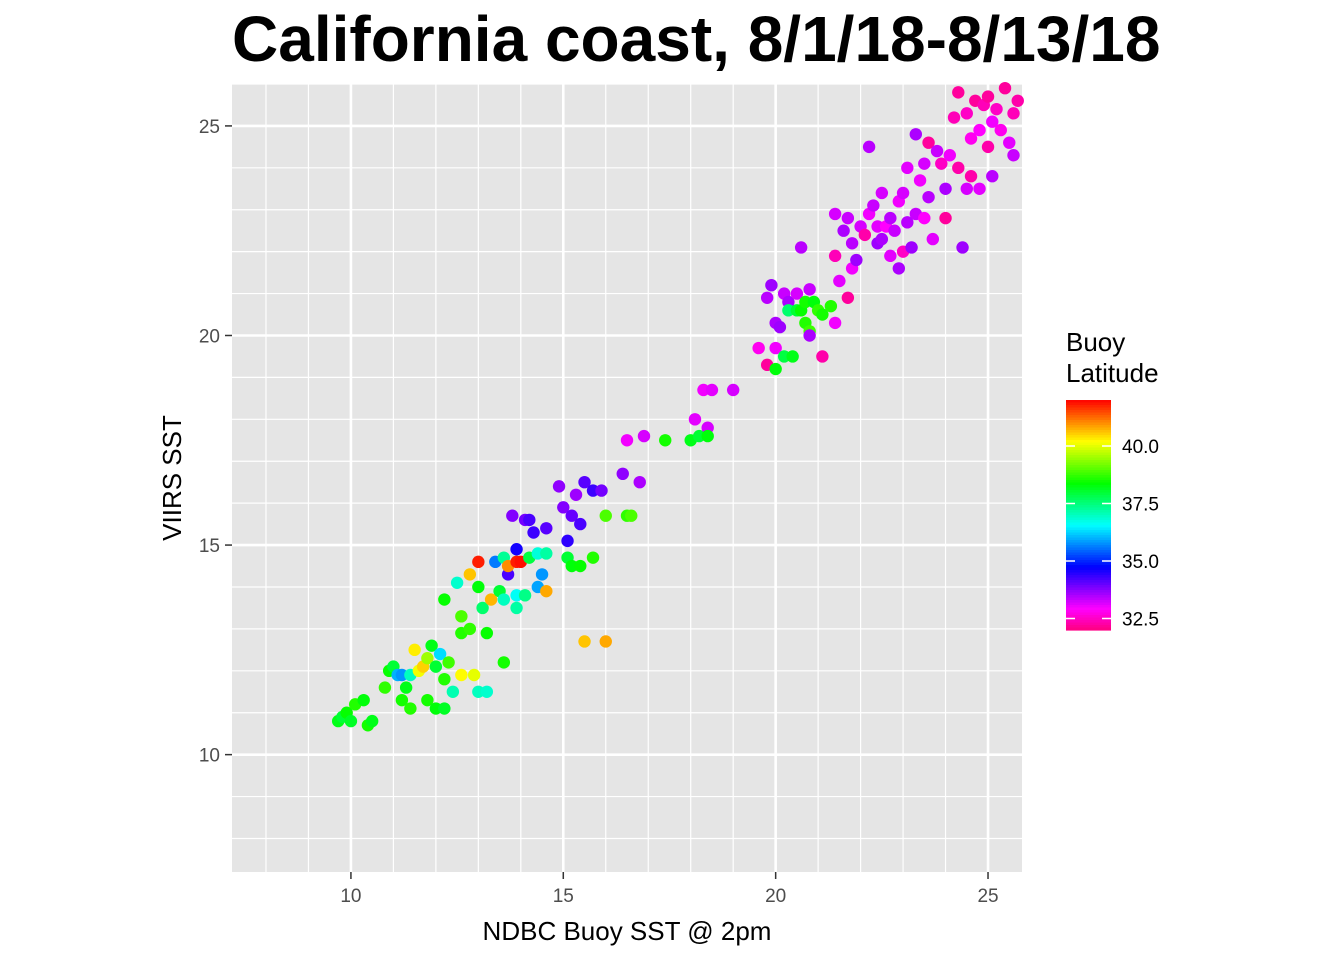 The height and width of the screenshot is (960, 1344). What do you see at coordinates (1140, 447) in the screenshot?
I see `legend-tick-label: 40.0` at bounding box center [1140, 447].